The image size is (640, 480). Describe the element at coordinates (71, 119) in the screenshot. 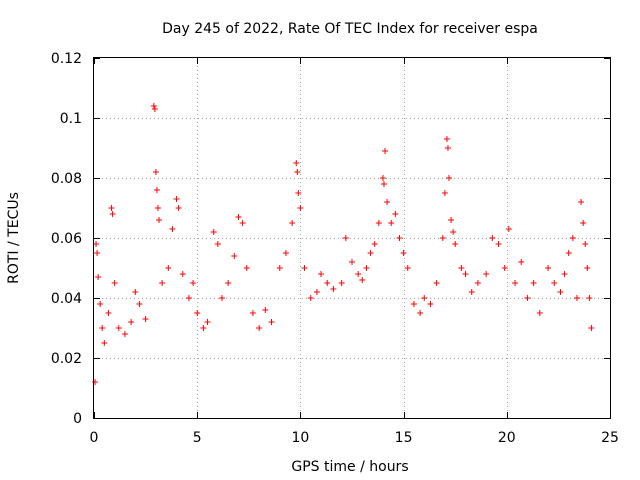

I see `y-tick-label: 0.1` at that location.